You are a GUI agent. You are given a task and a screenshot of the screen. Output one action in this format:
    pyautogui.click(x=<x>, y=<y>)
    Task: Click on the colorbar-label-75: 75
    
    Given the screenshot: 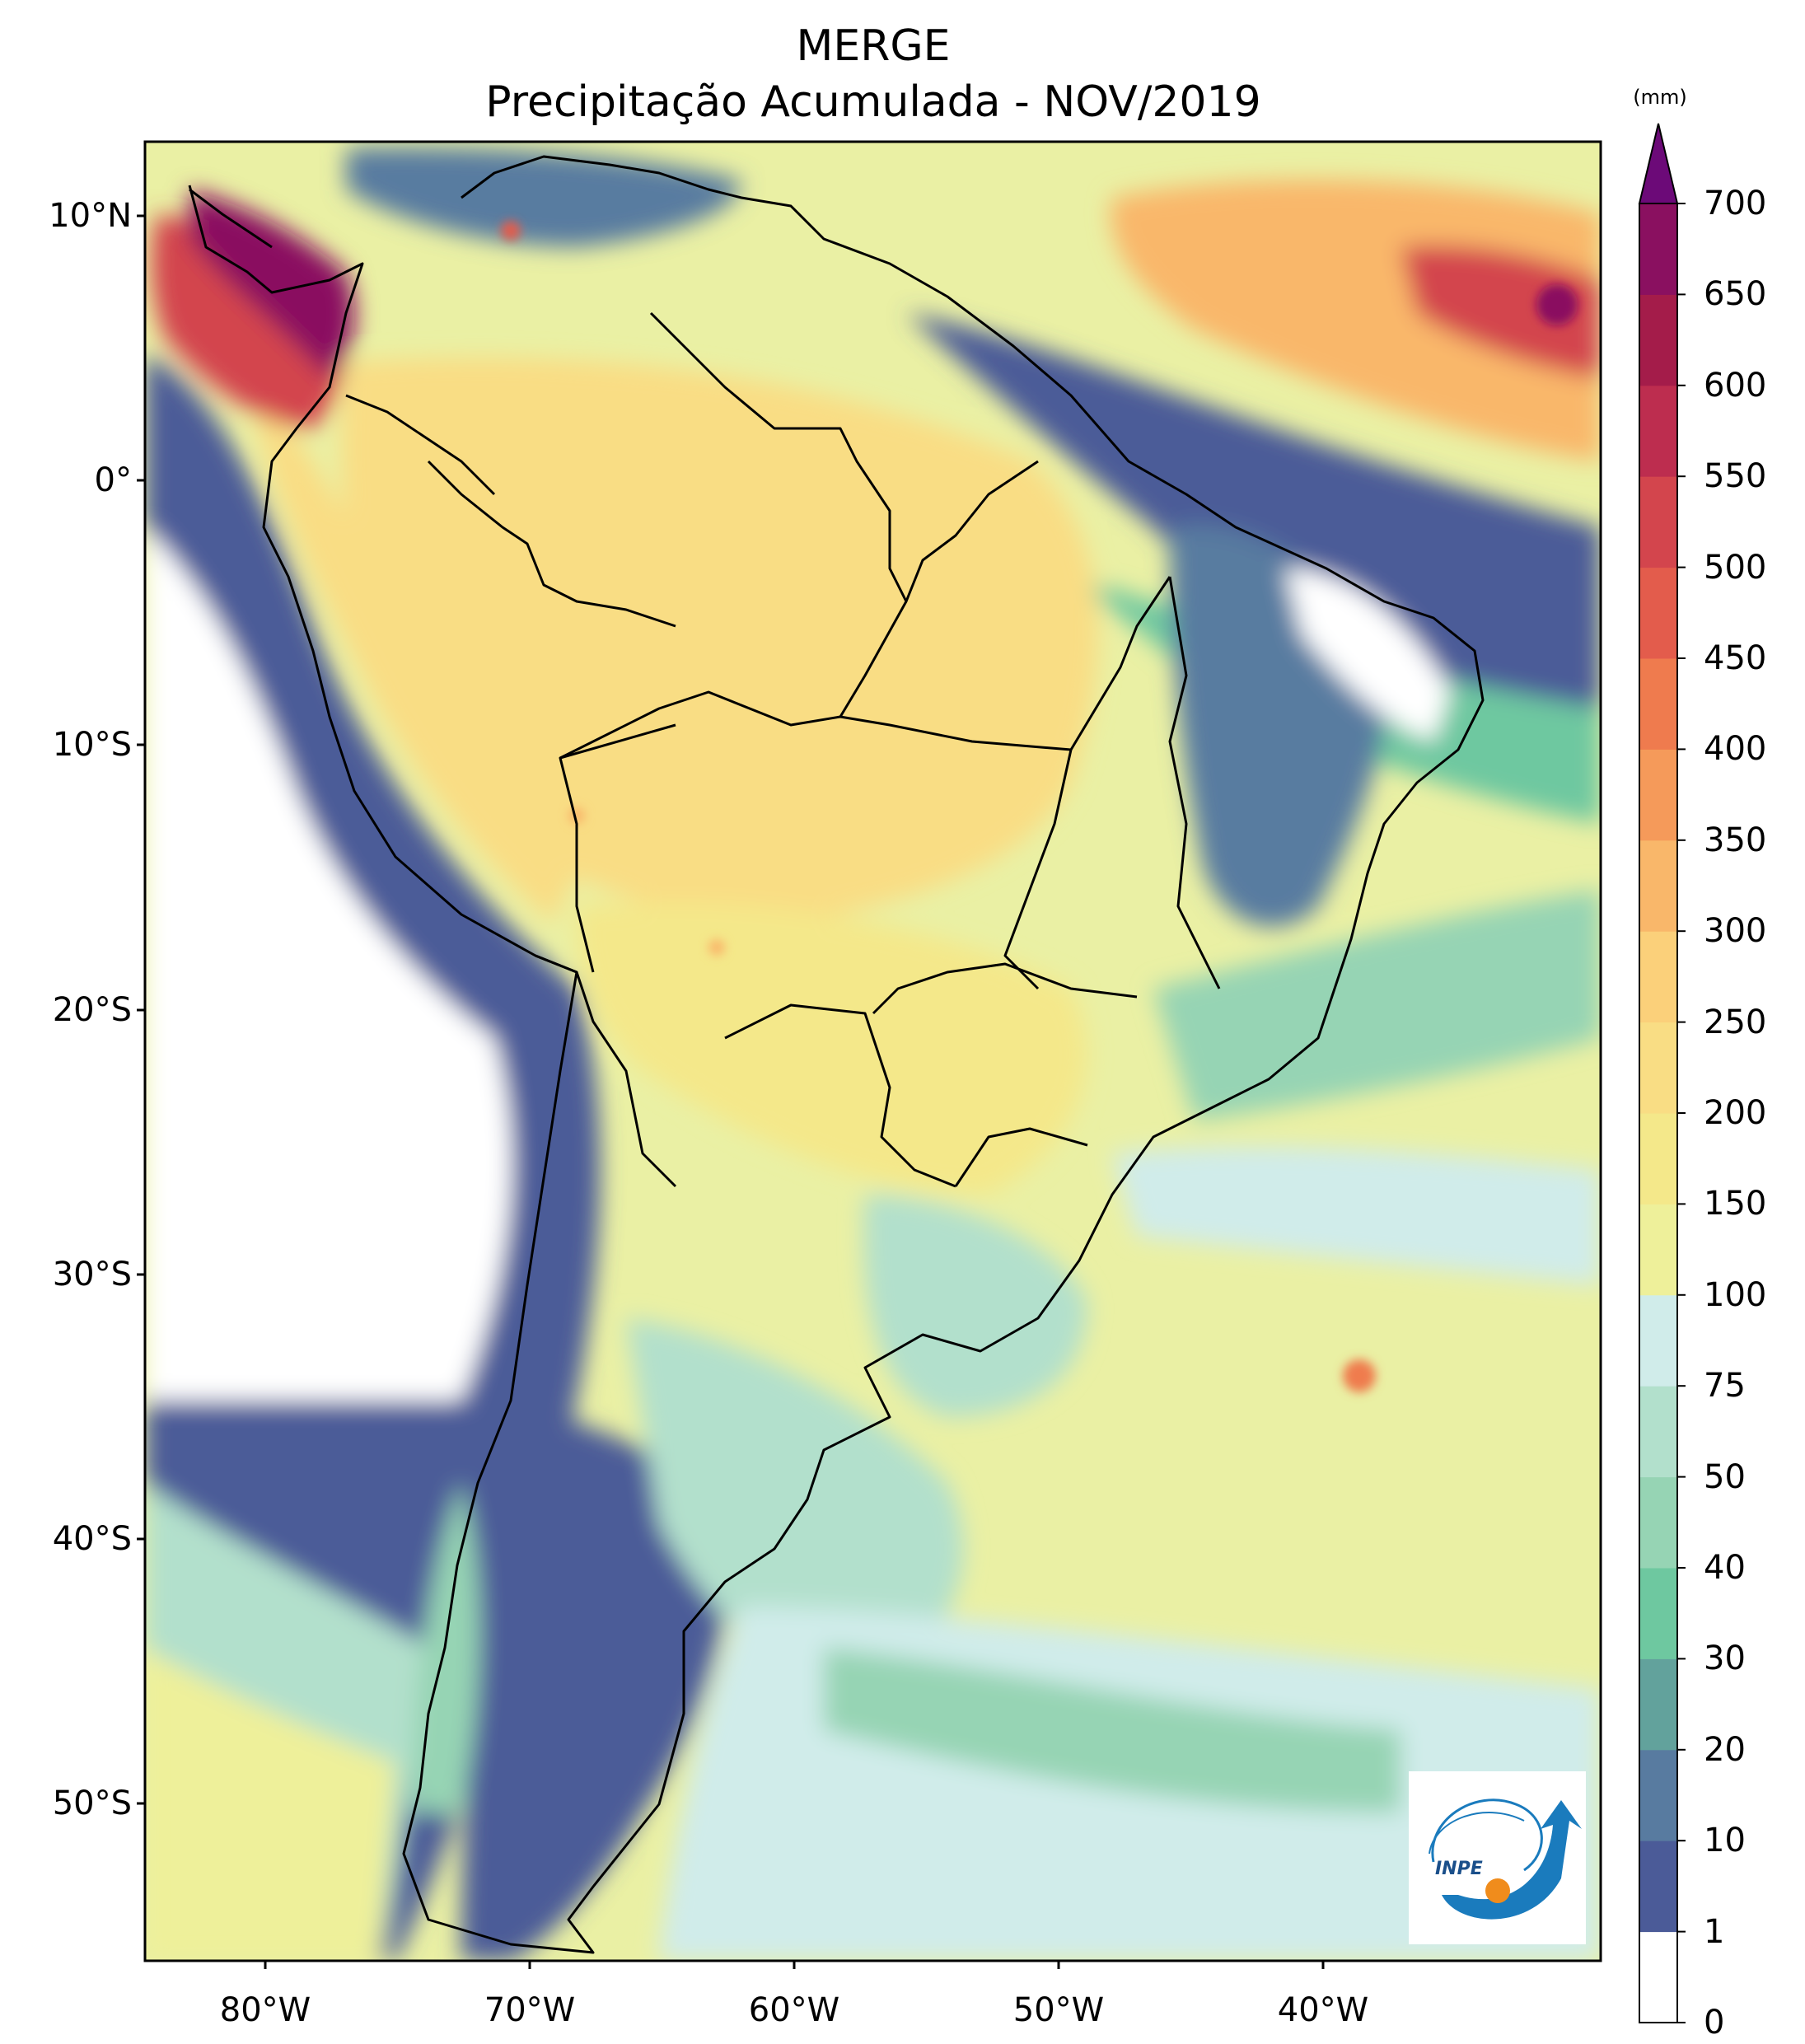 What is the action you would take?
    pyautogui.click(x=1725, y=1386)
    